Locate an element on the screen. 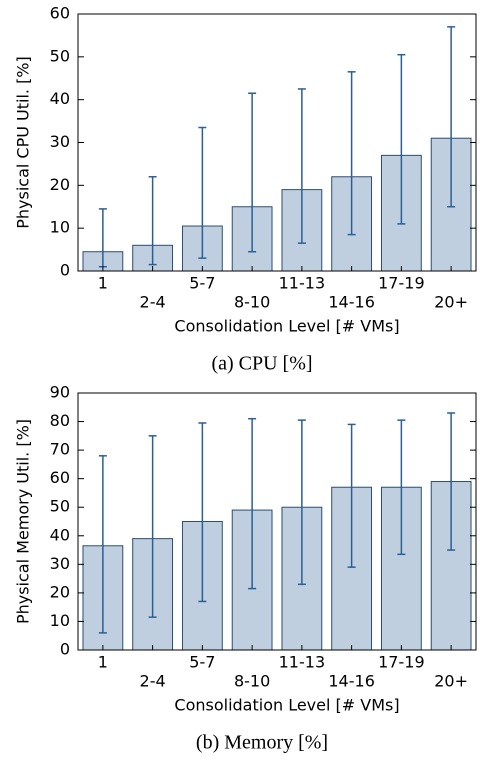  y-axis-label: Physical CPU Util. [%] is located at coordinates (23, 142).